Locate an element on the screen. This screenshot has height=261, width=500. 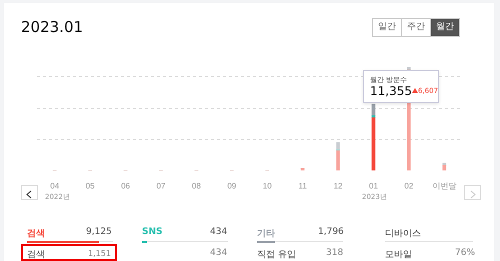
x-tick-label: 06 is located at coordinates (126, 185).